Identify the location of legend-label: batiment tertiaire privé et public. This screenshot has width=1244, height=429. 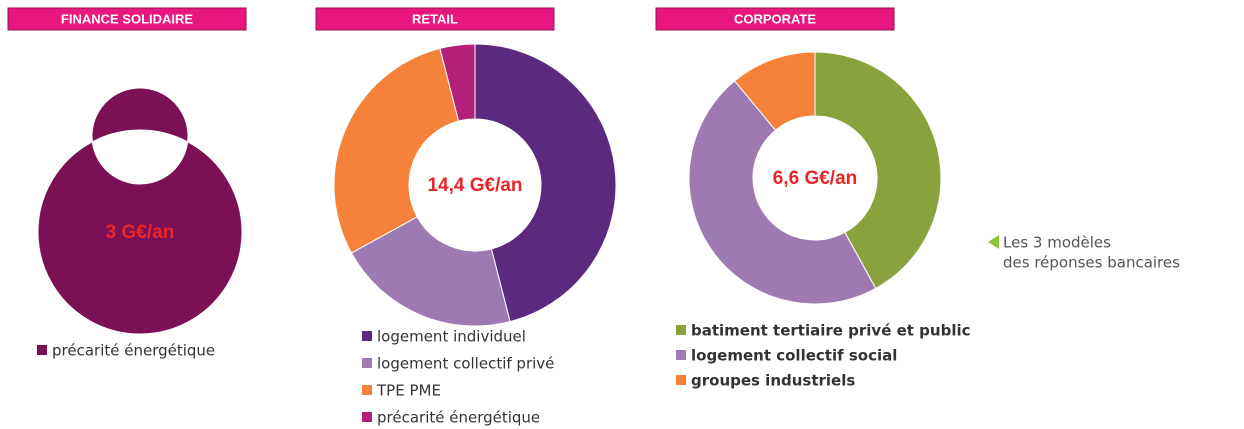
(831, 331).